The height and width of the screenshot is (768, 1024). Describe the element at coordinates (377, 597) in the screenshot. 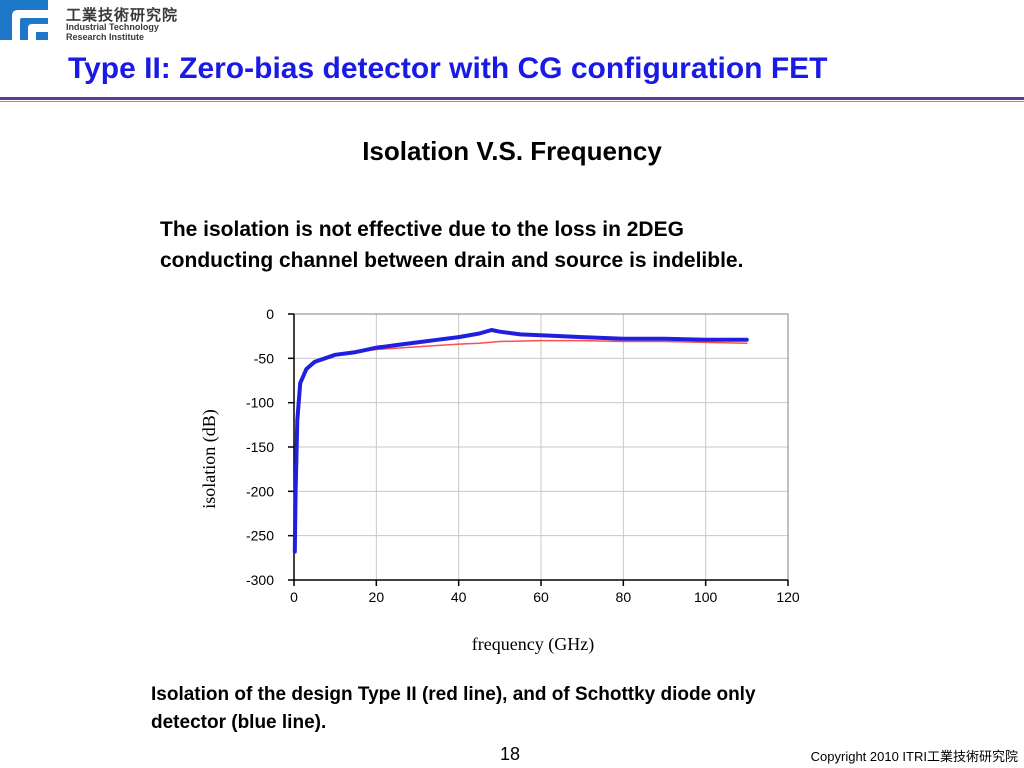

I see `x-tick-label: 20` at that location.